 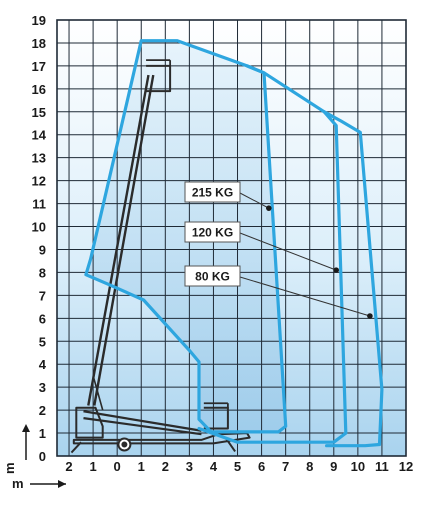 What do you see at coordinates (161, 438) in the screenshot?
I see `machine-chassis` at bounding box center [161, 438].